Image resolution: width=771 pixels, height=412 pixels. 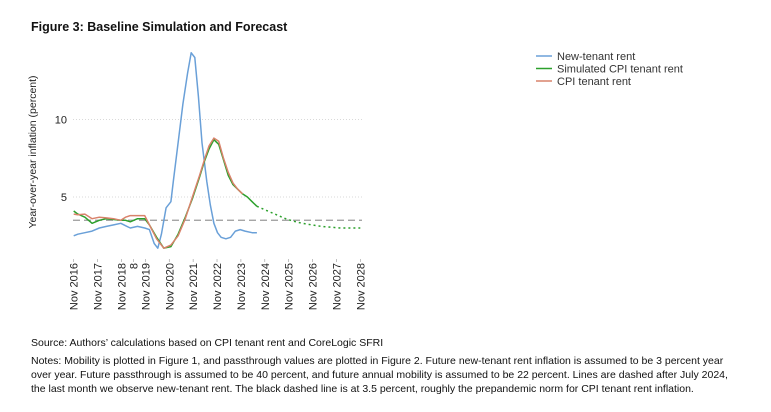 I want to click on x-tick-label: Nov 2021, so click(x=194, y=286).